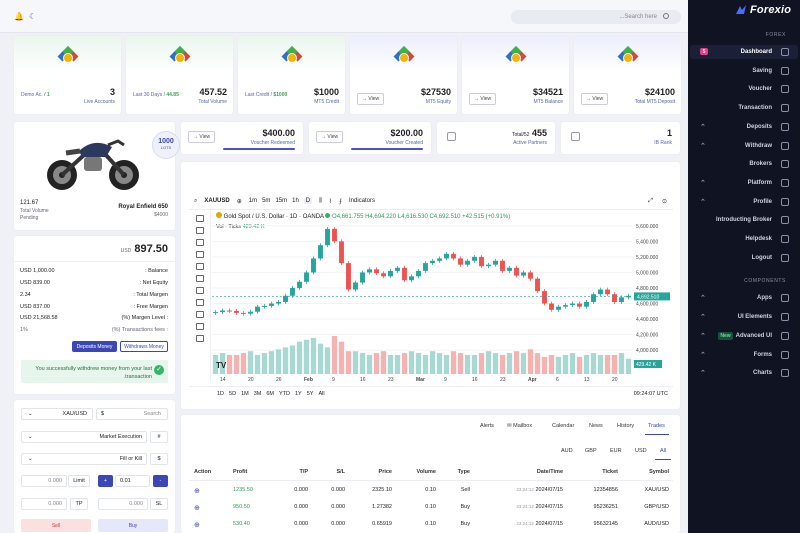  I want to click on ruler-tool-icon, so click(199, 314).